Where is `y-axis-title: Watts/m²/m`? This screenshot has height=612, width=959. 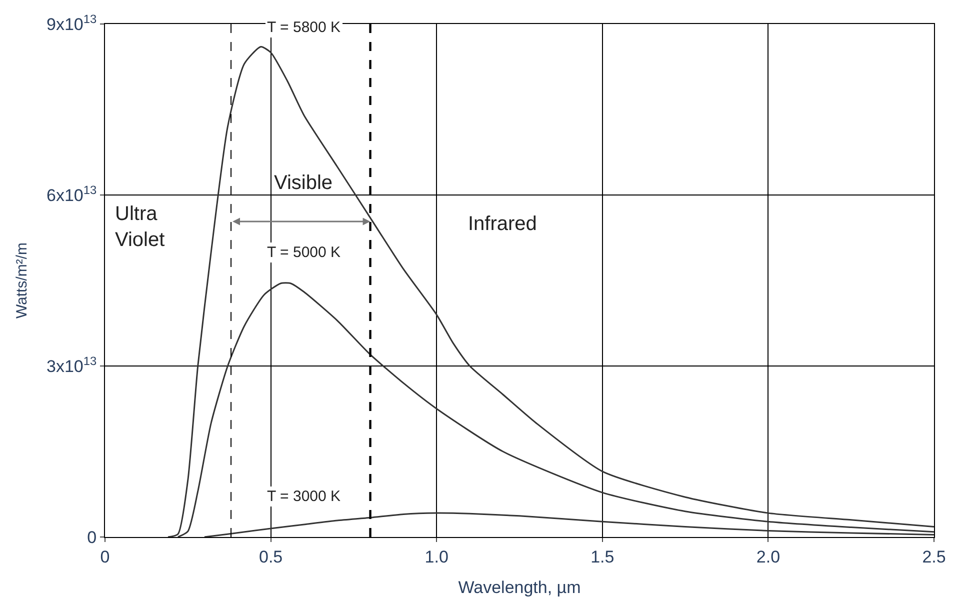
y-axis-title: Watts/m²/m is located at coordinates (22, 280).